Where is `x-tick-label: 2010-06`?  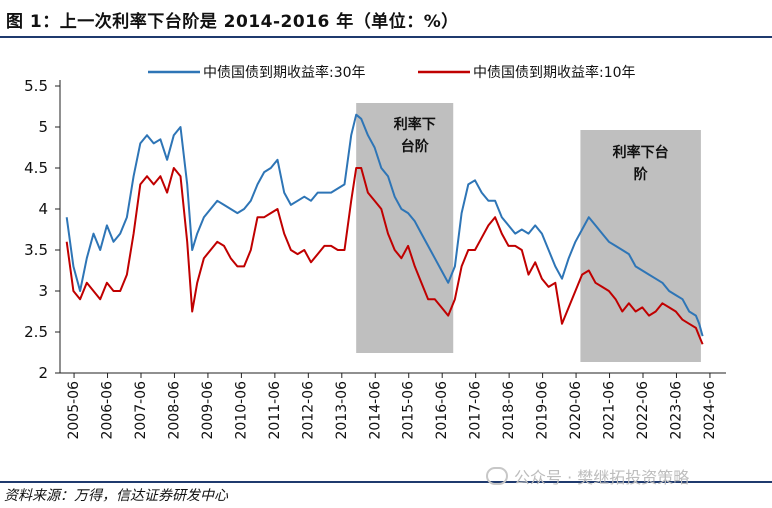
x-tick-label: 2010-06 is located at coordinates (241, 410).